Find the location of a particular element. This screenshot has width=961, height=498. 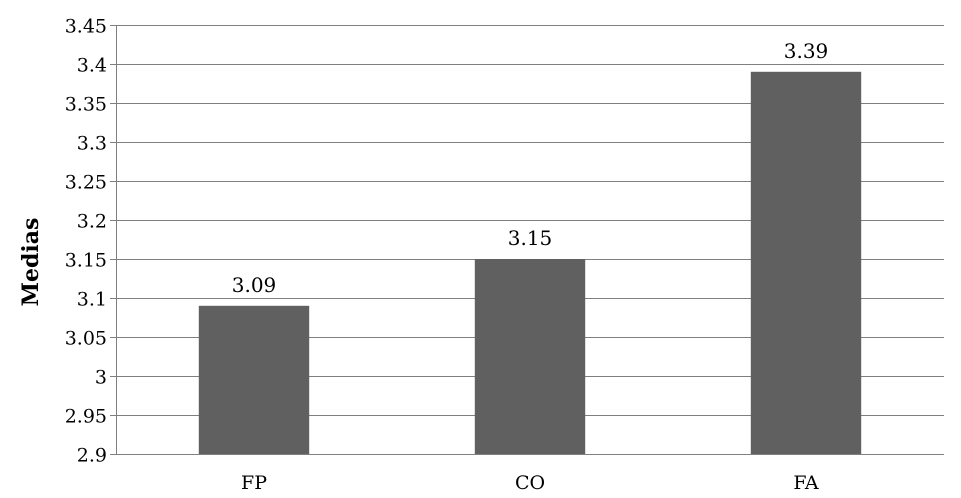

data-label-fa: 3.39 is located at coordinates (806, 51).